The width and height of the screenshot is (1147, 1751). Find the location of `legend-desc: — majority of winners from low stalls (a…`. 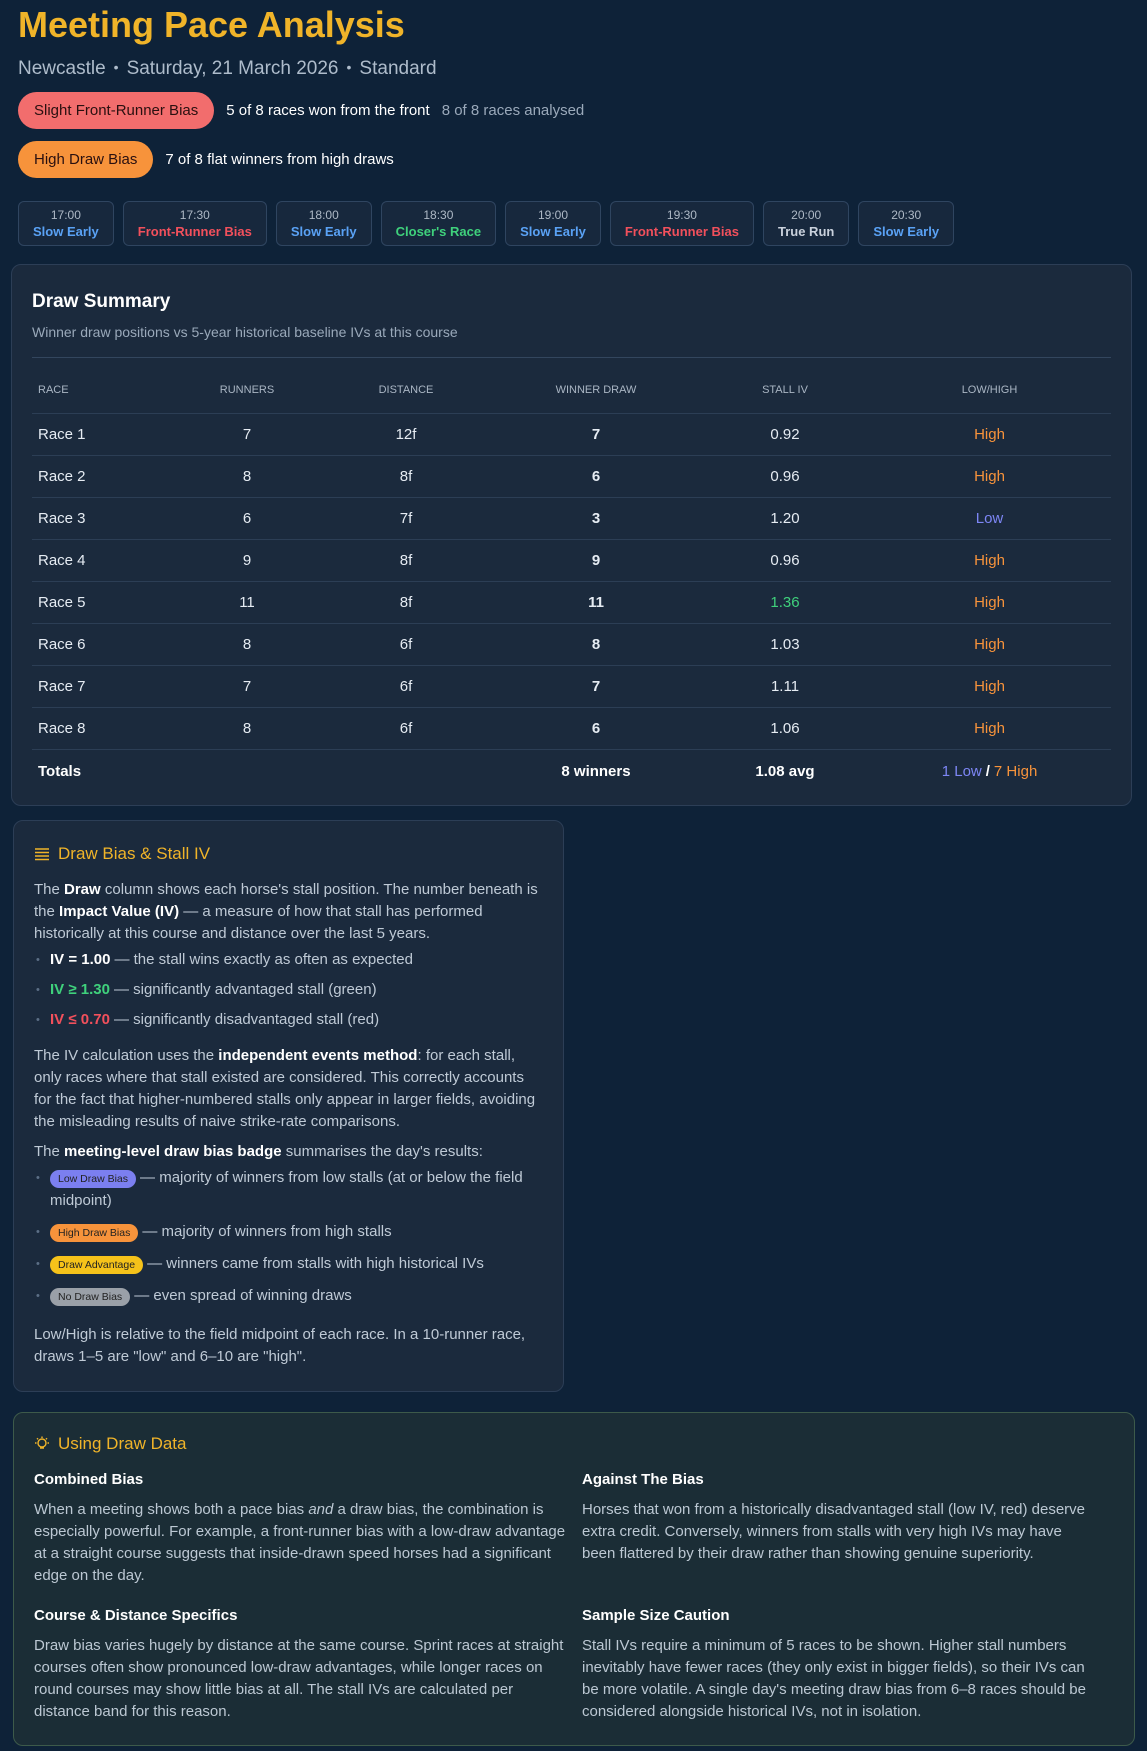

legend-desc: — majority of winners from low stalls (a… is located at coordinates (286, 1189).